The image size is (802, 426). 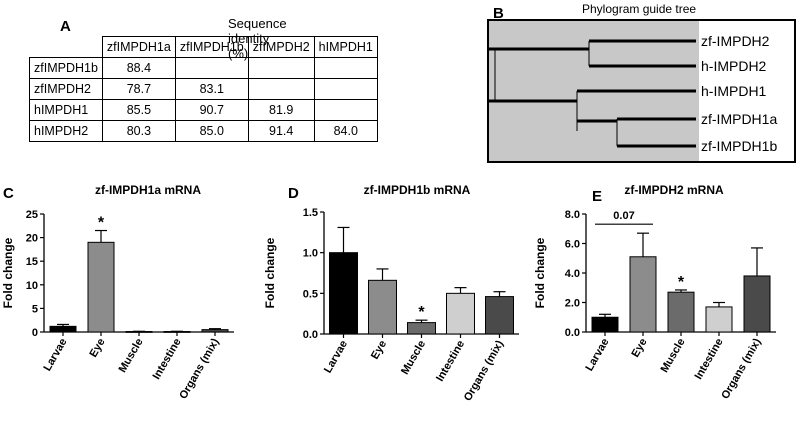 I want to click on y-tick-label: 2.0, so click(x=572, y=304).